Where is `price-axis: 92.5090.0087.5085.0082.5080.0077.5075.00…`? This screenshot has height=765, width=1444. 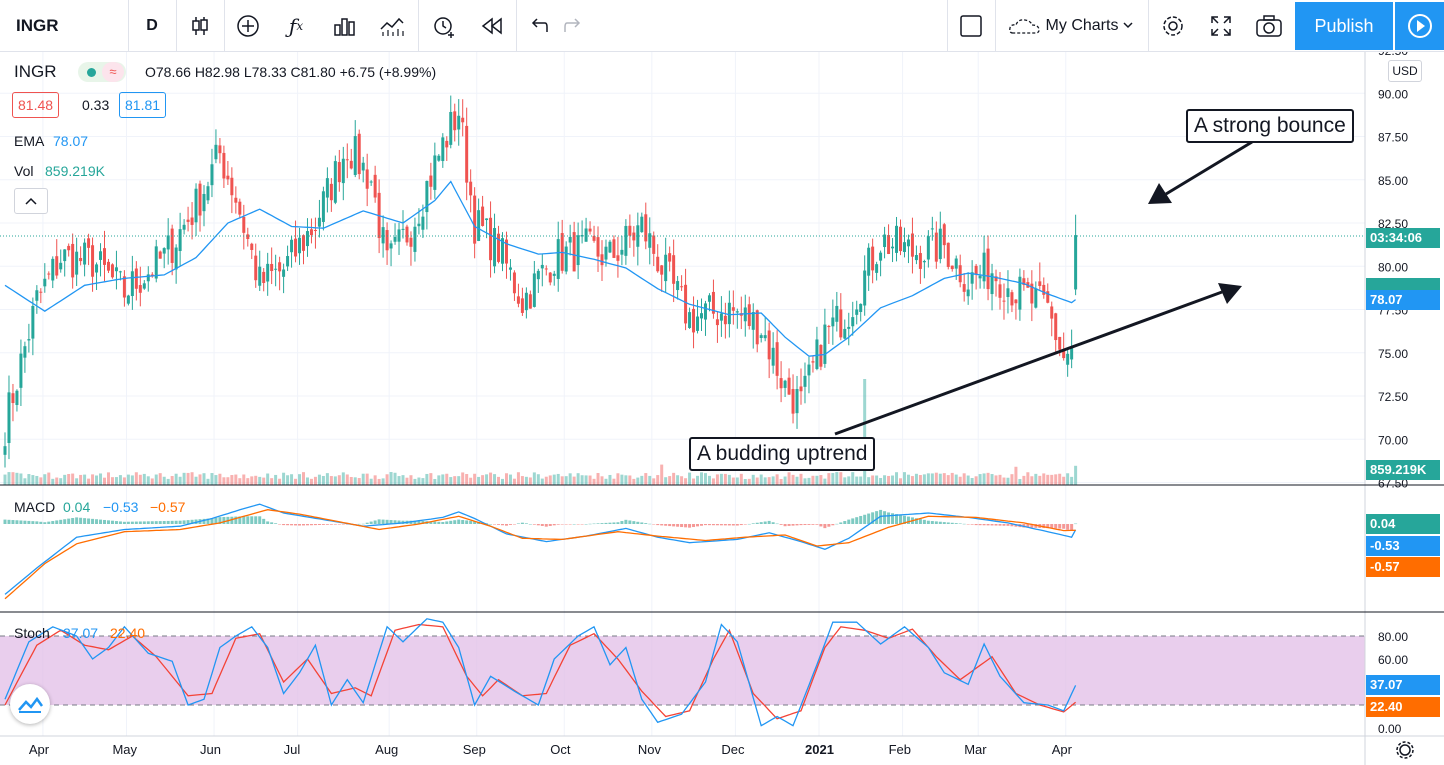
price-axis: 92.5090.0087.5085.0082.5080.0077.5075.00… is located at coordinates (1393, 394).